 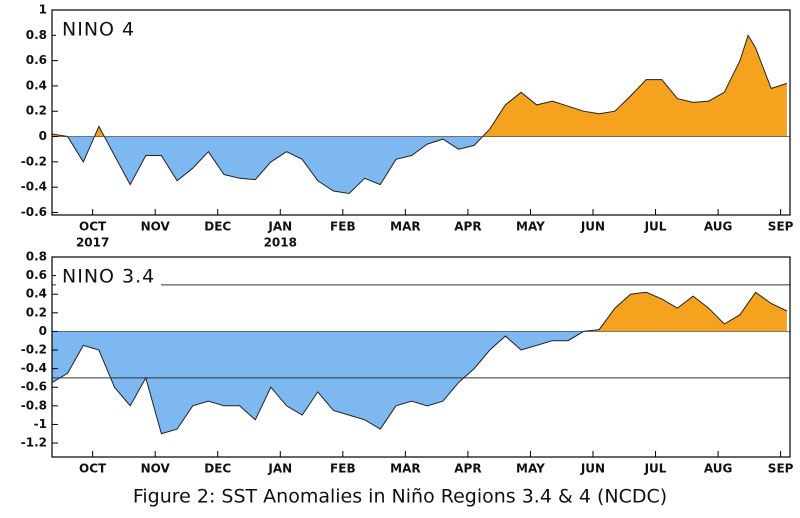 I want to click on negative-area, so click(x=275, y=165).